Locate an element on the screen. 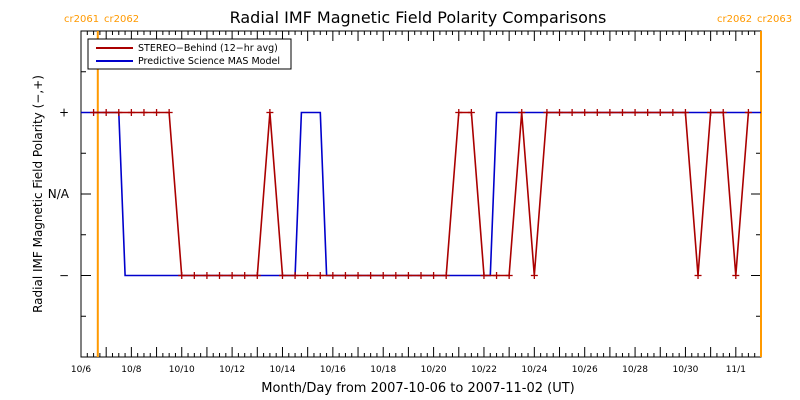 The width and height of the screenshot is (800, 400). y-tick-label: − is located at coordinates (64, 276).